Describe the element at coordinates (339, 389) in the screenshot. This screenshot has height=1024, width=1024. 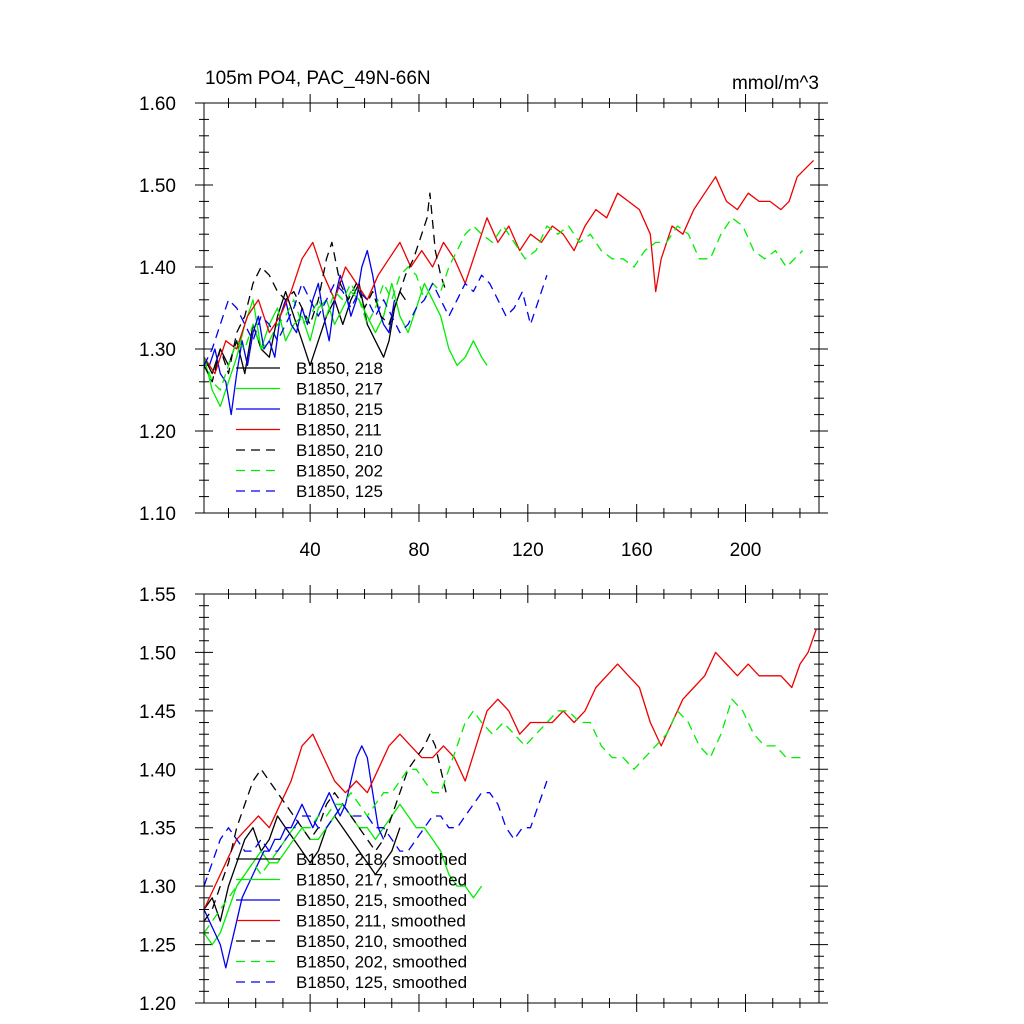
I see `legend-label-2: B1850, 217` at that location.